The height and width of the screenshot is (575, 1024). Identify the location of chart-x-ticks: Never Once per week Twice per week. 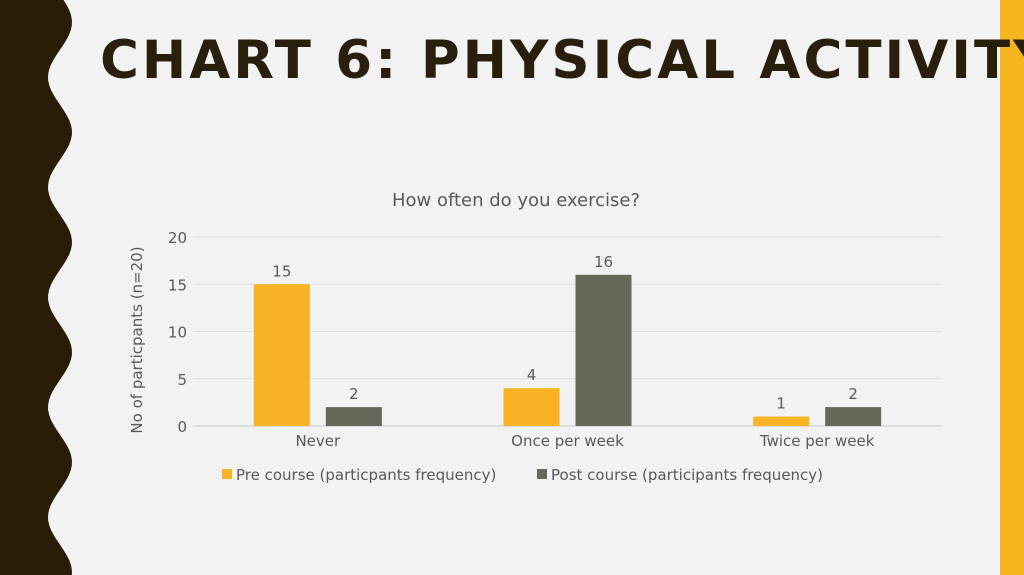
(584, 441).